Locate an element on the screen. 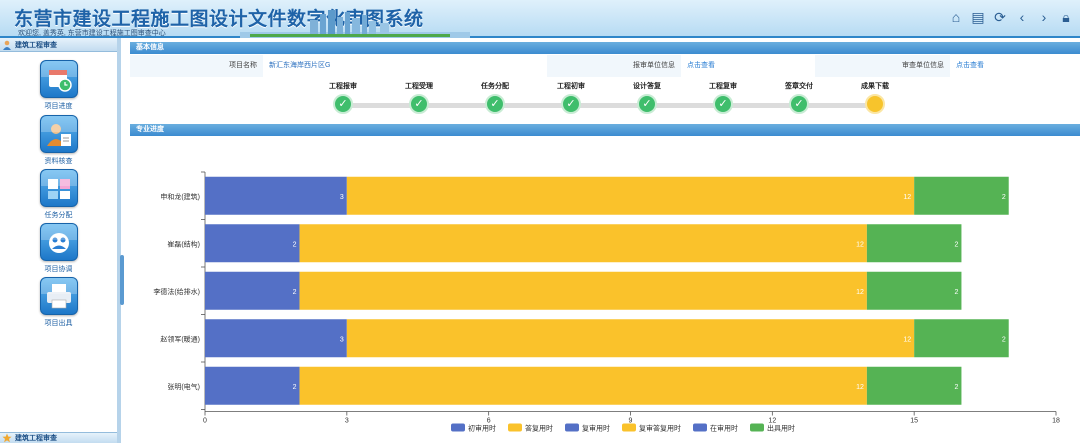  back-icon: ‹ is located at coordinates (1022, 17).